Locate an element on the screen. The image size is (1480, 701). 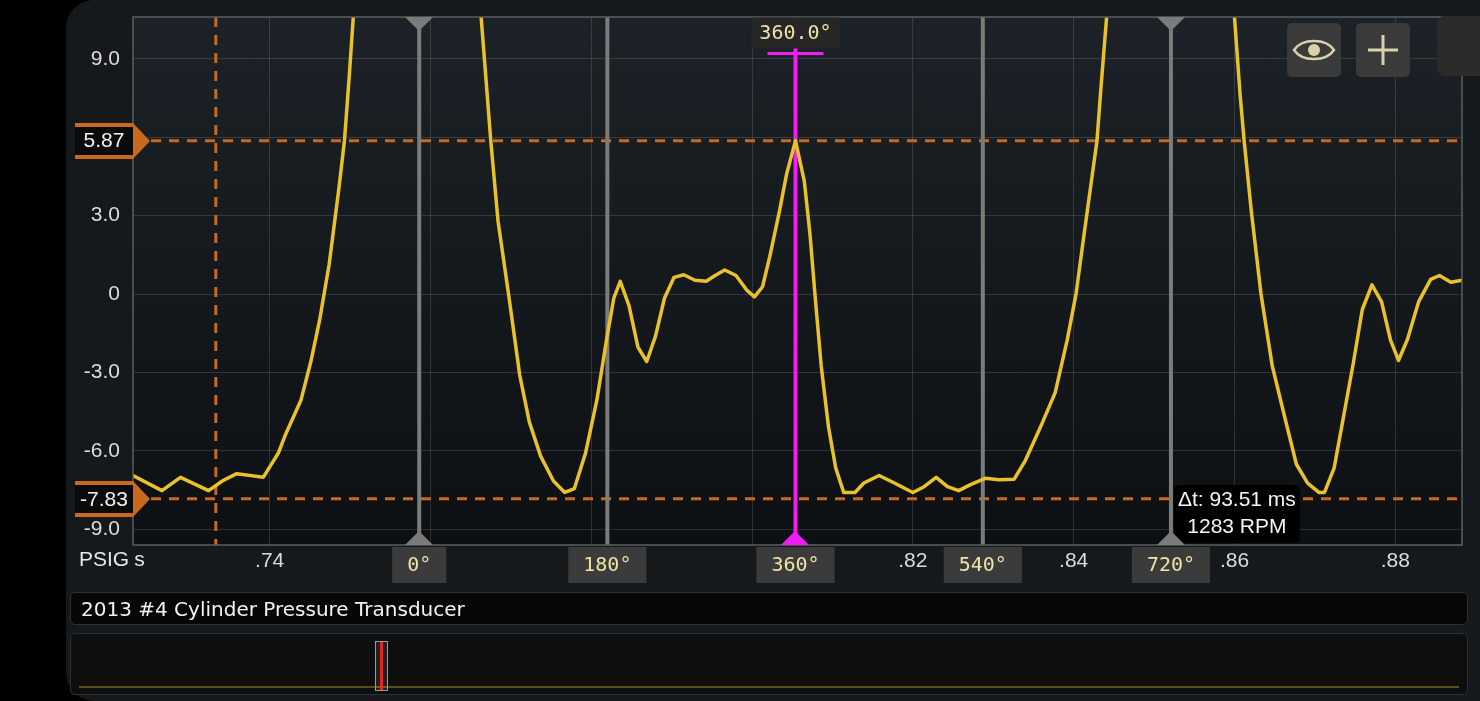
y-tick-label: -9.0 is located at coordinates (101, 528).